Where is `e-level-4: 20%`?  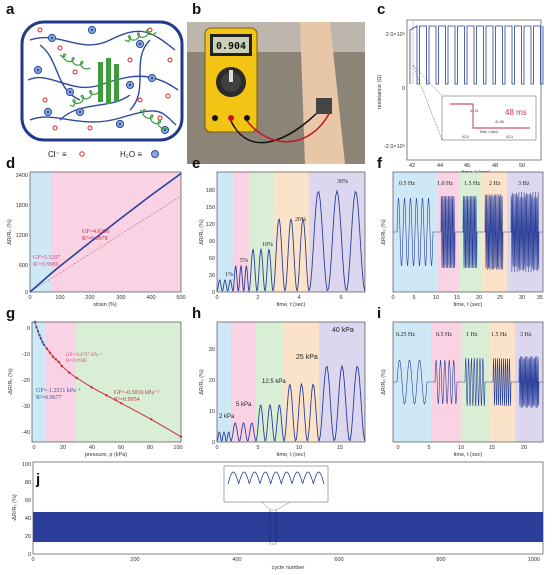 e-level-4: 20% is located at coordinates (300, 220).